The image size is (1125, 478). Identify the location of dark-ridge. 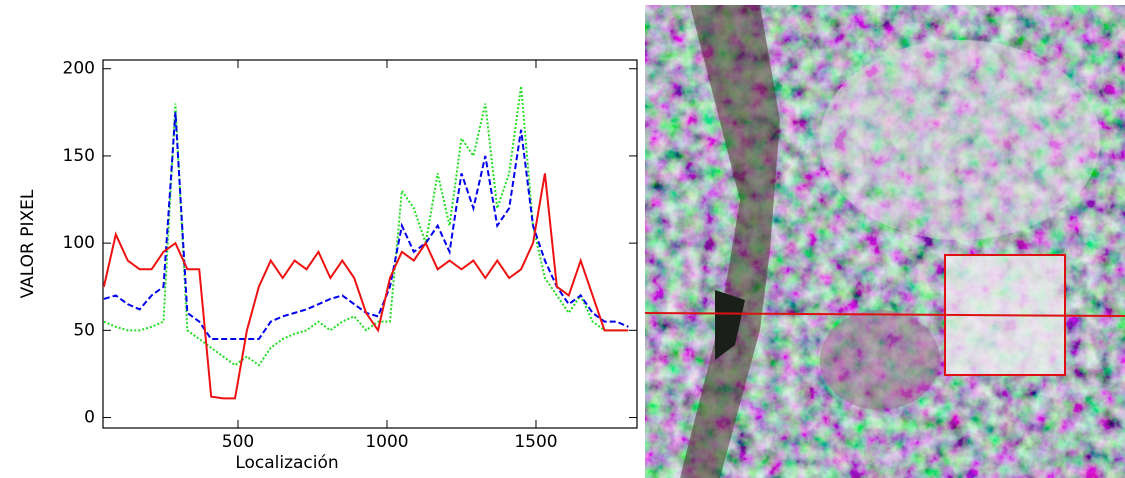
(730, 241).